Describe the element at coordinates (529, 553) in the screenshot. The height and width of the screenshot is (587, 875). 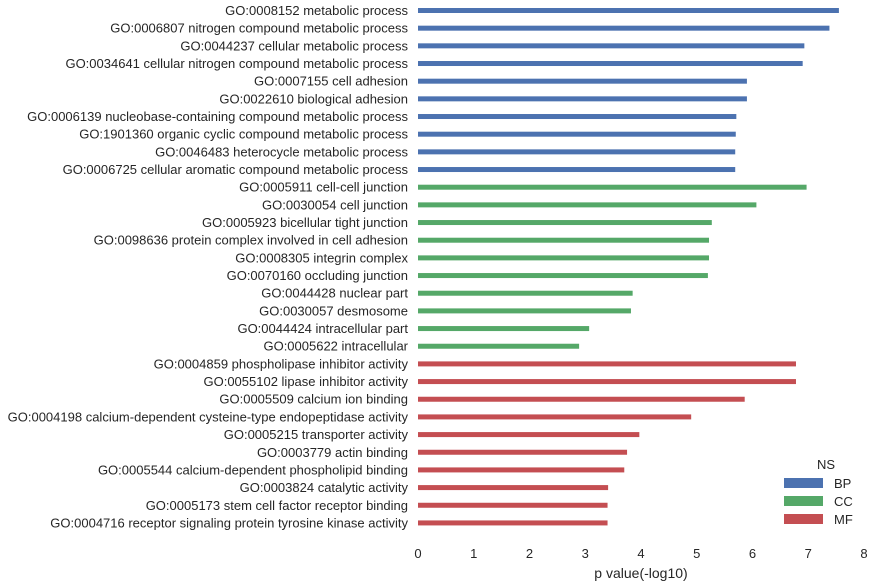
I see `x-tick-label-2: 2` at that location.